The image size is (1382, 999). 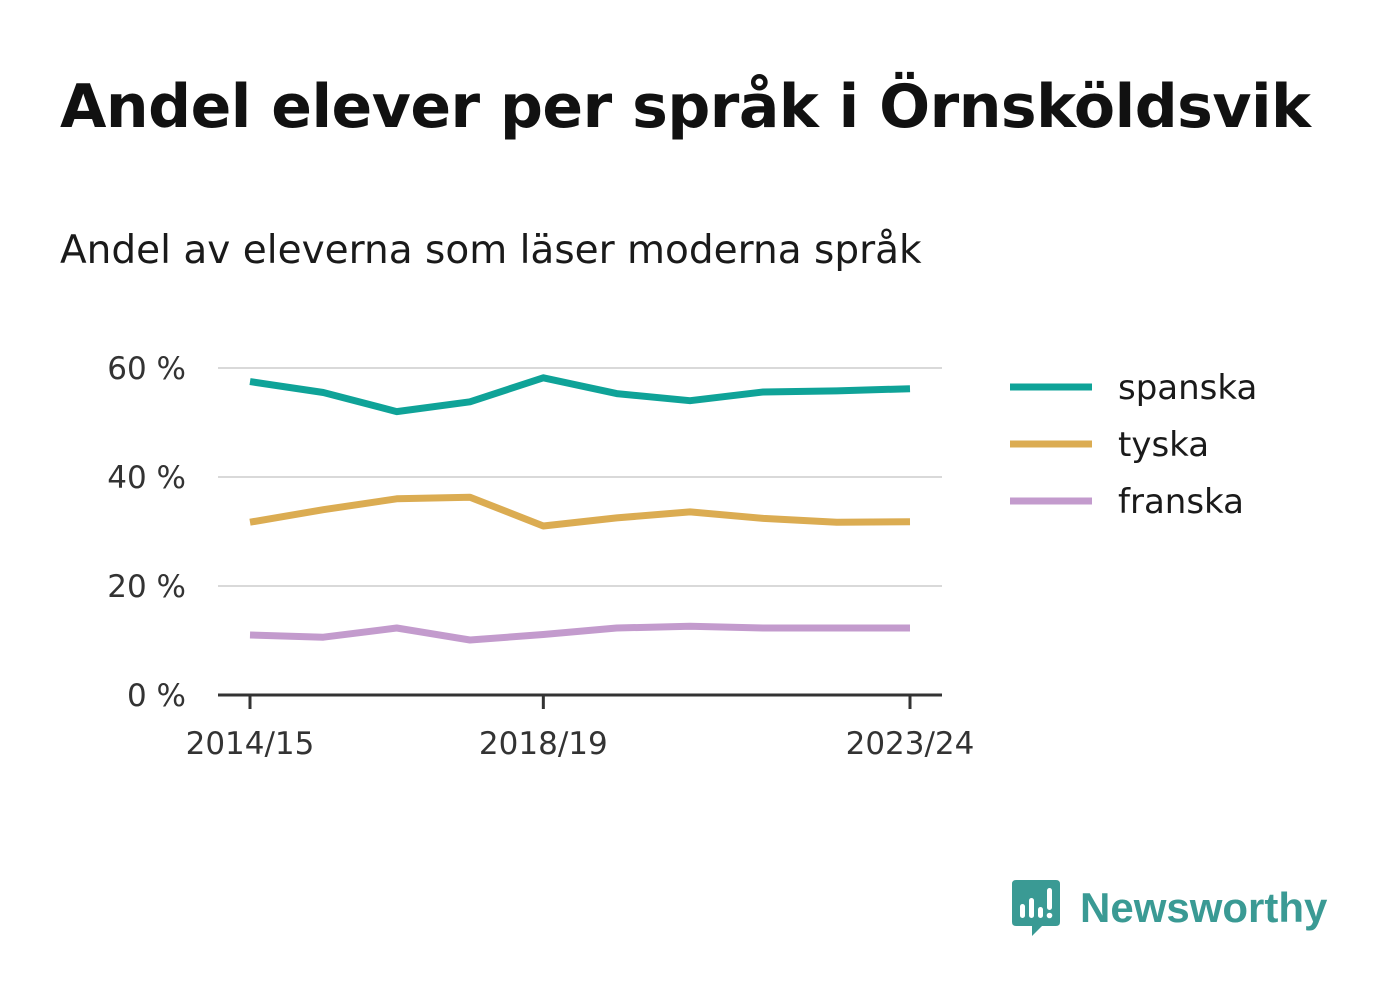 What do you see at coordinates (580, 511) in the screenshot?
I see `series-line-tyska` at bounding box center [580, 511].